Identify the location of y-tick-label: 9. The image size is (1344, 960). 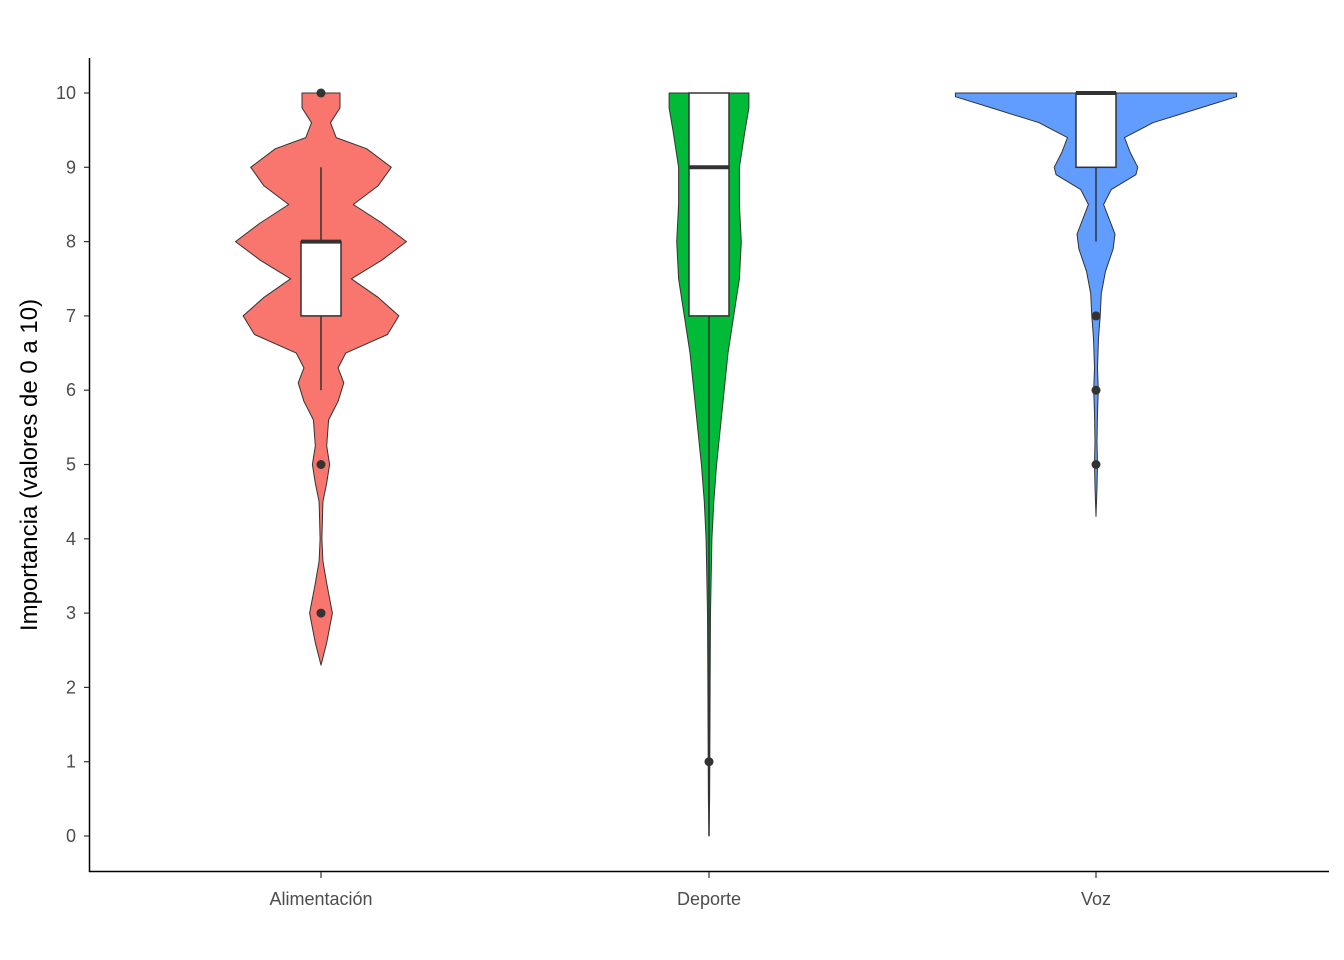
(71, 167).